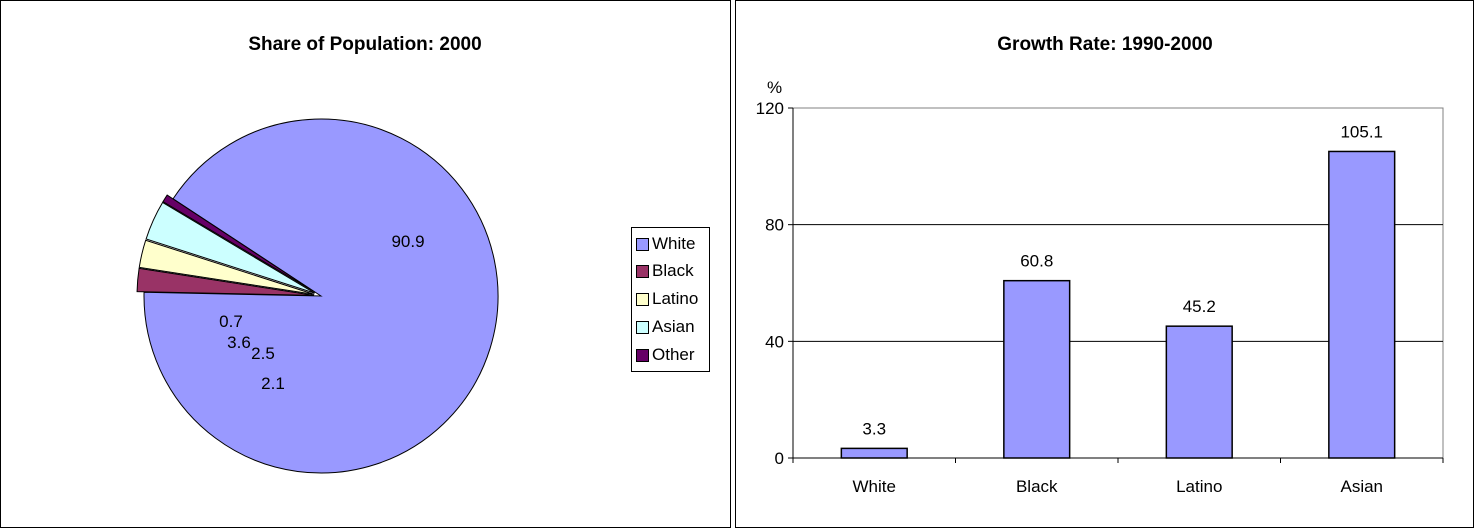 This screenshot has height=528, width=1474. I want to click on pie-data-label-other: 0.7, so click(231, 321).